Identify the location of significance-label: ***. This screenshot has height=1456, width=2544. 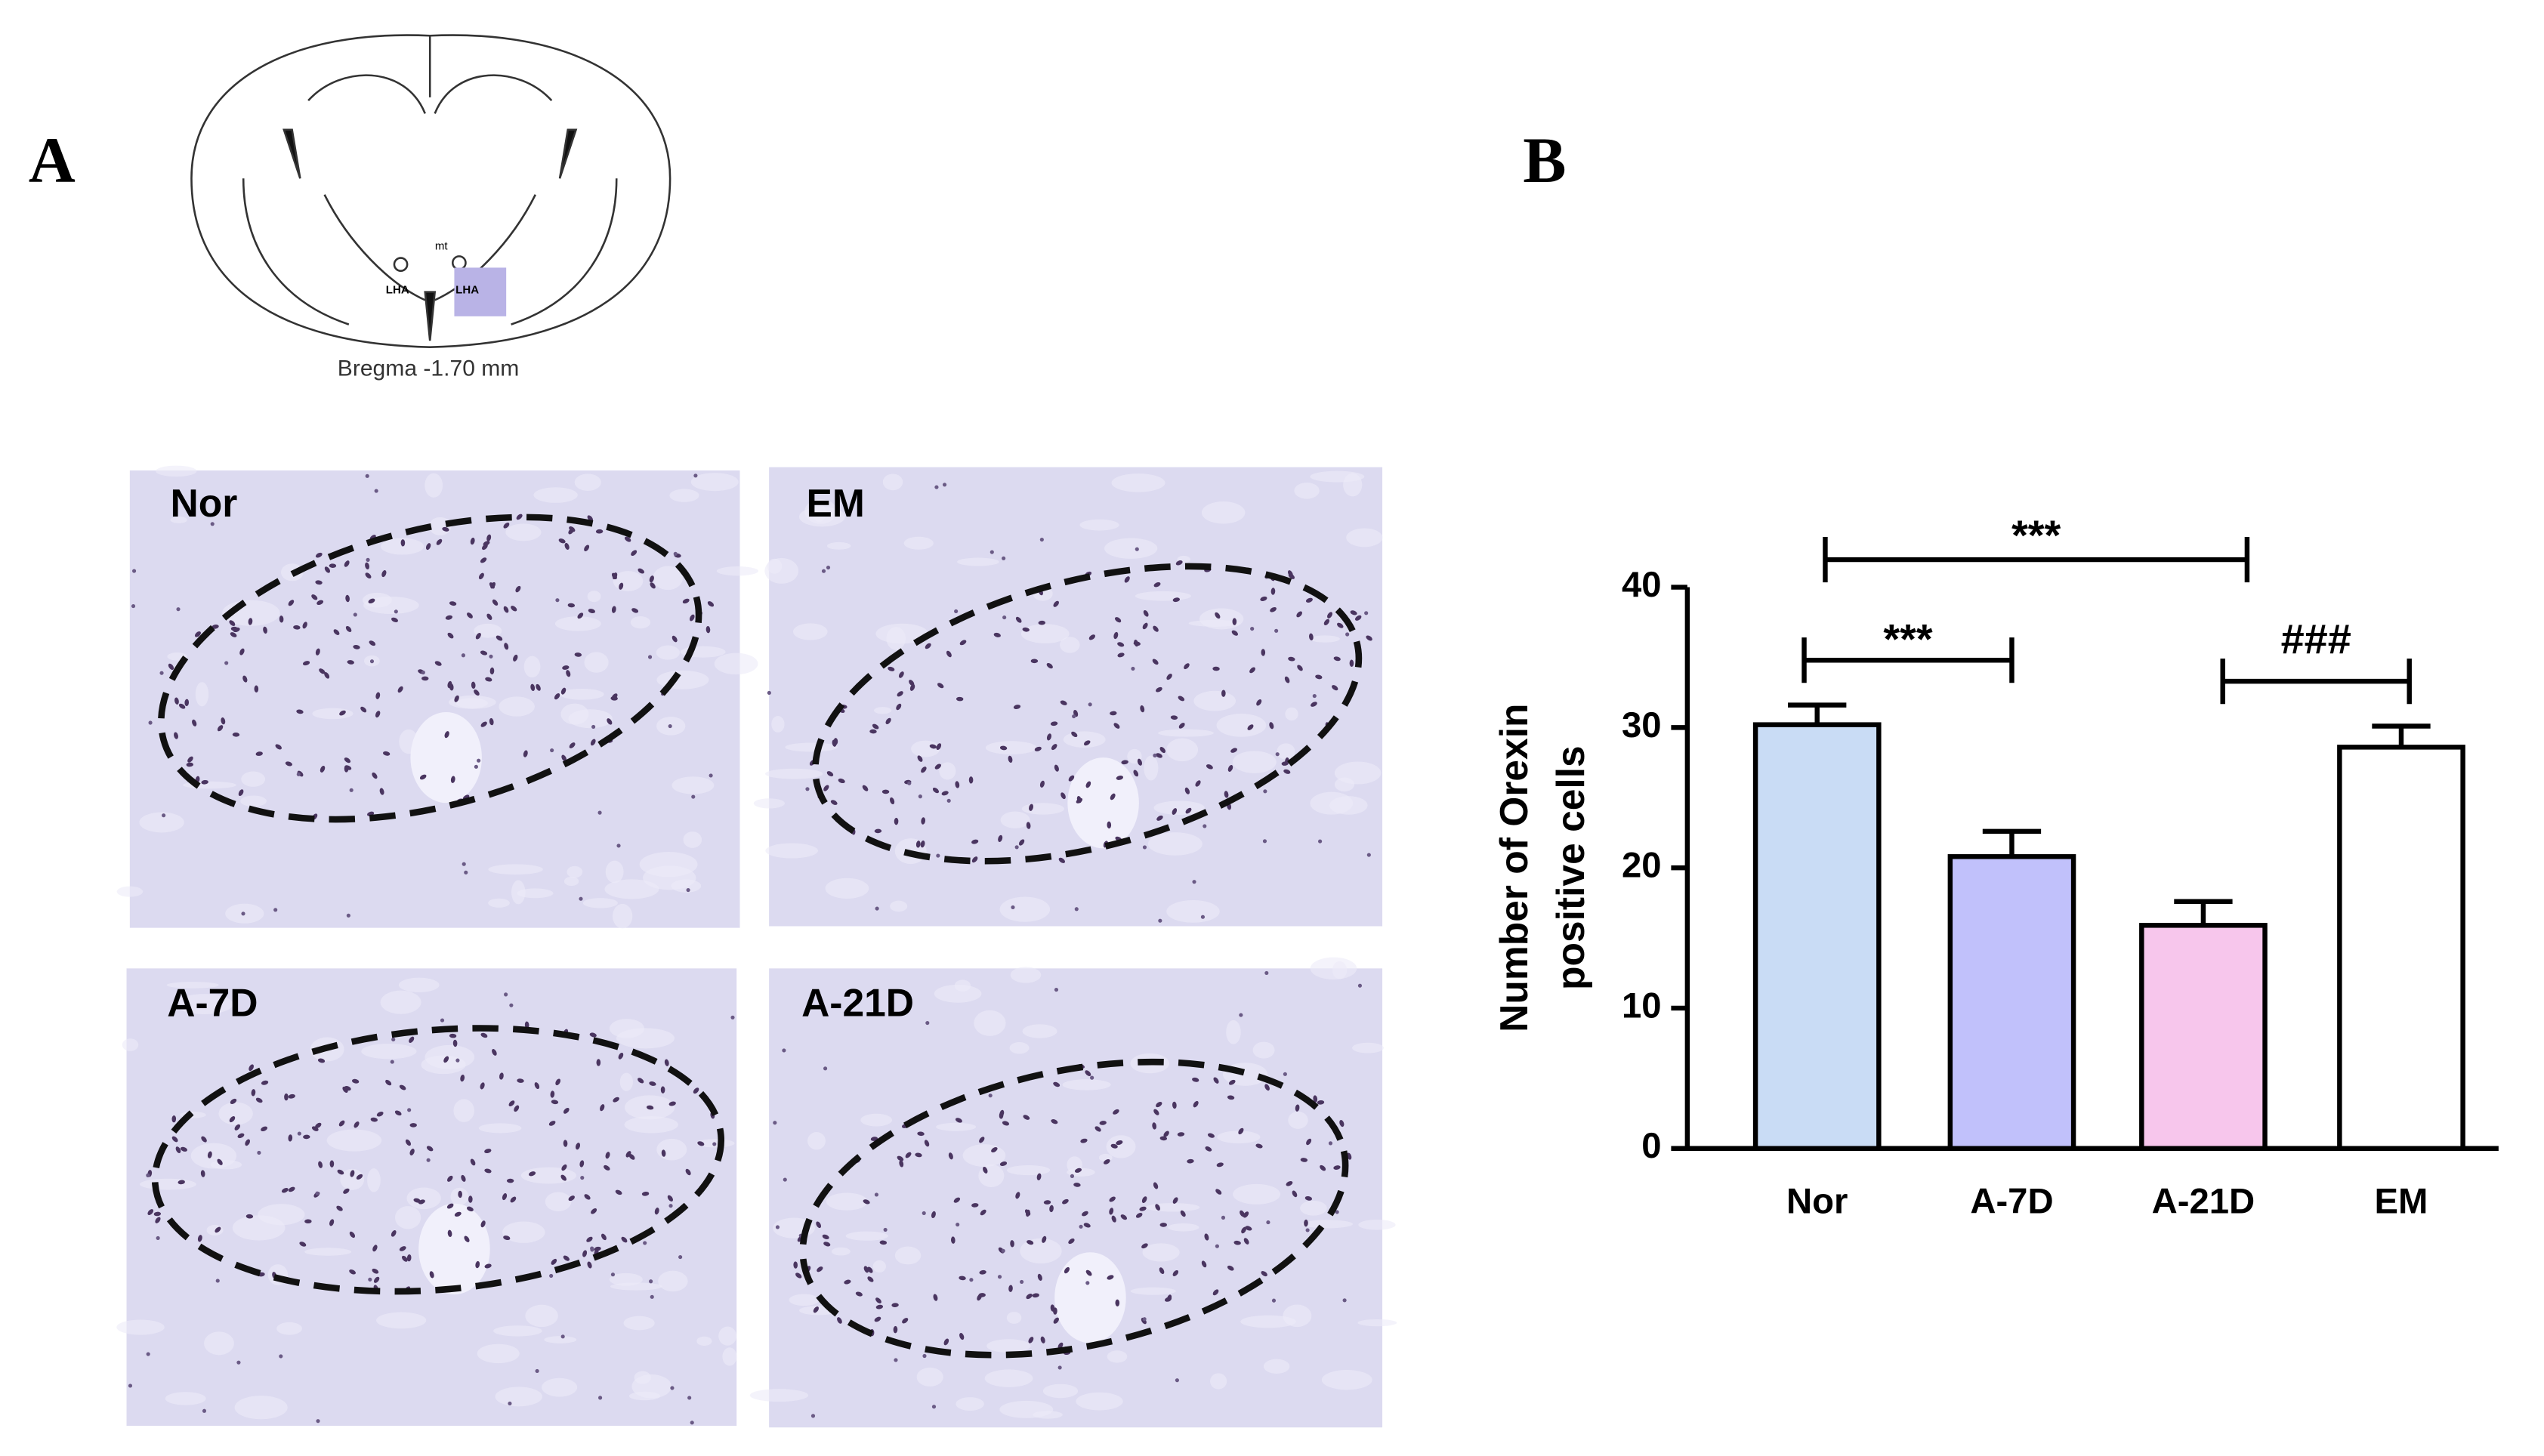
(2036, 535).